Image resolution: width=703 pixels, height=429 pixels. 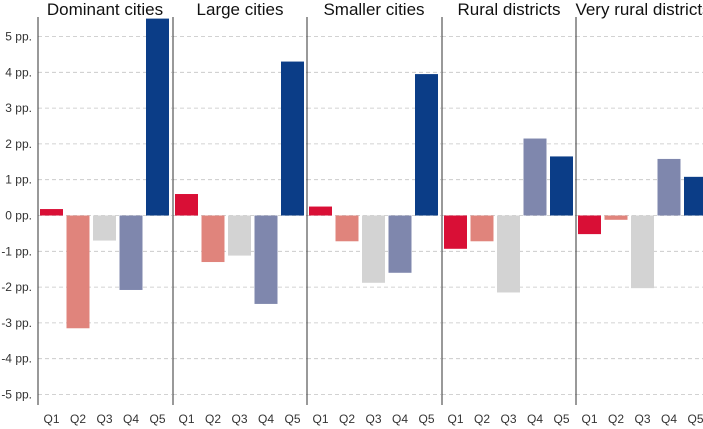 I want to click on panel-title: Very rural districts, so click(x=639, y=9).